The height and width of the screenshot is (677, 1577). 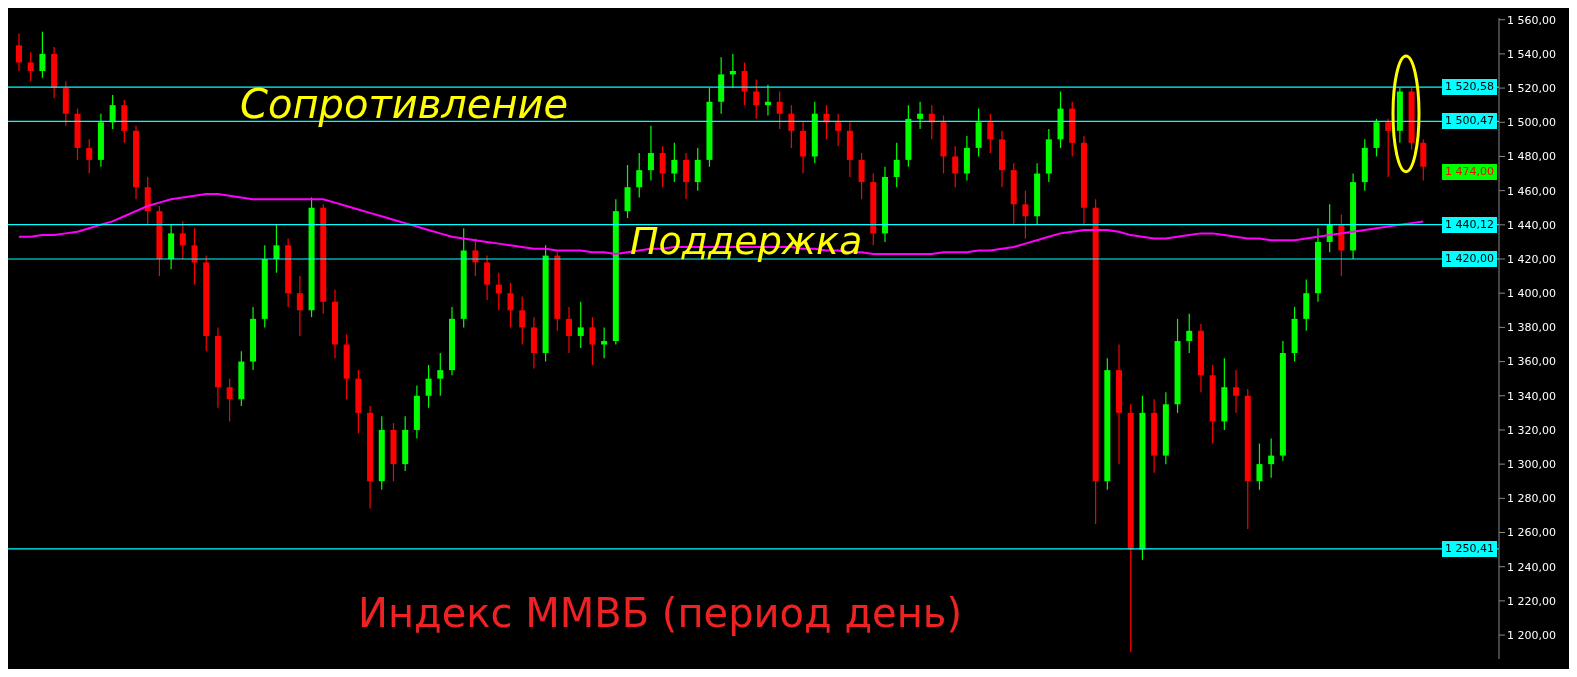 What do you see at coordinates (1531, 601) in the screenshot?
I see `y-tick-label: 1 220,00` at bounding box center [1531, 601].